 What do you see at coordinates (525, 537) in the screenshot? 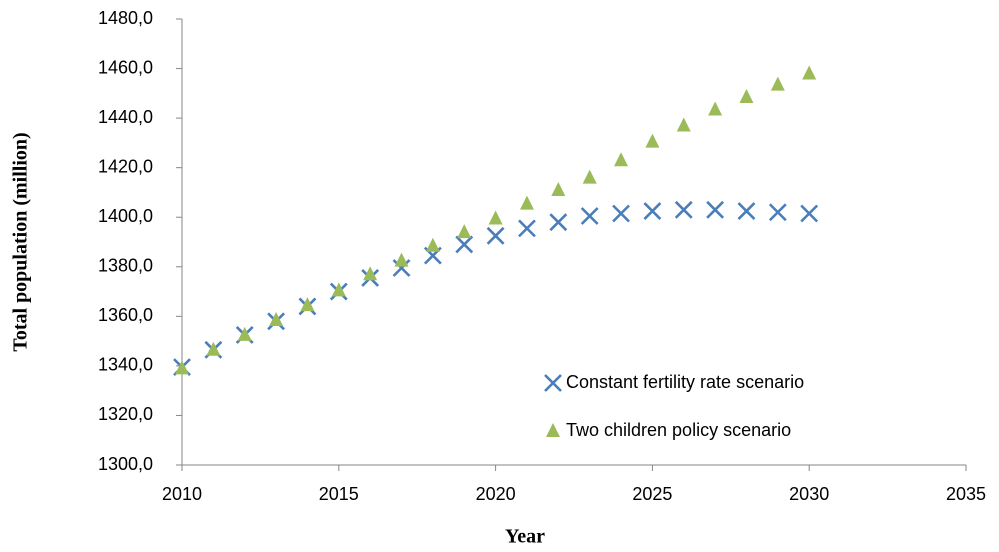
I see `x-axis-title: Year` at bounding box center [525, 537].